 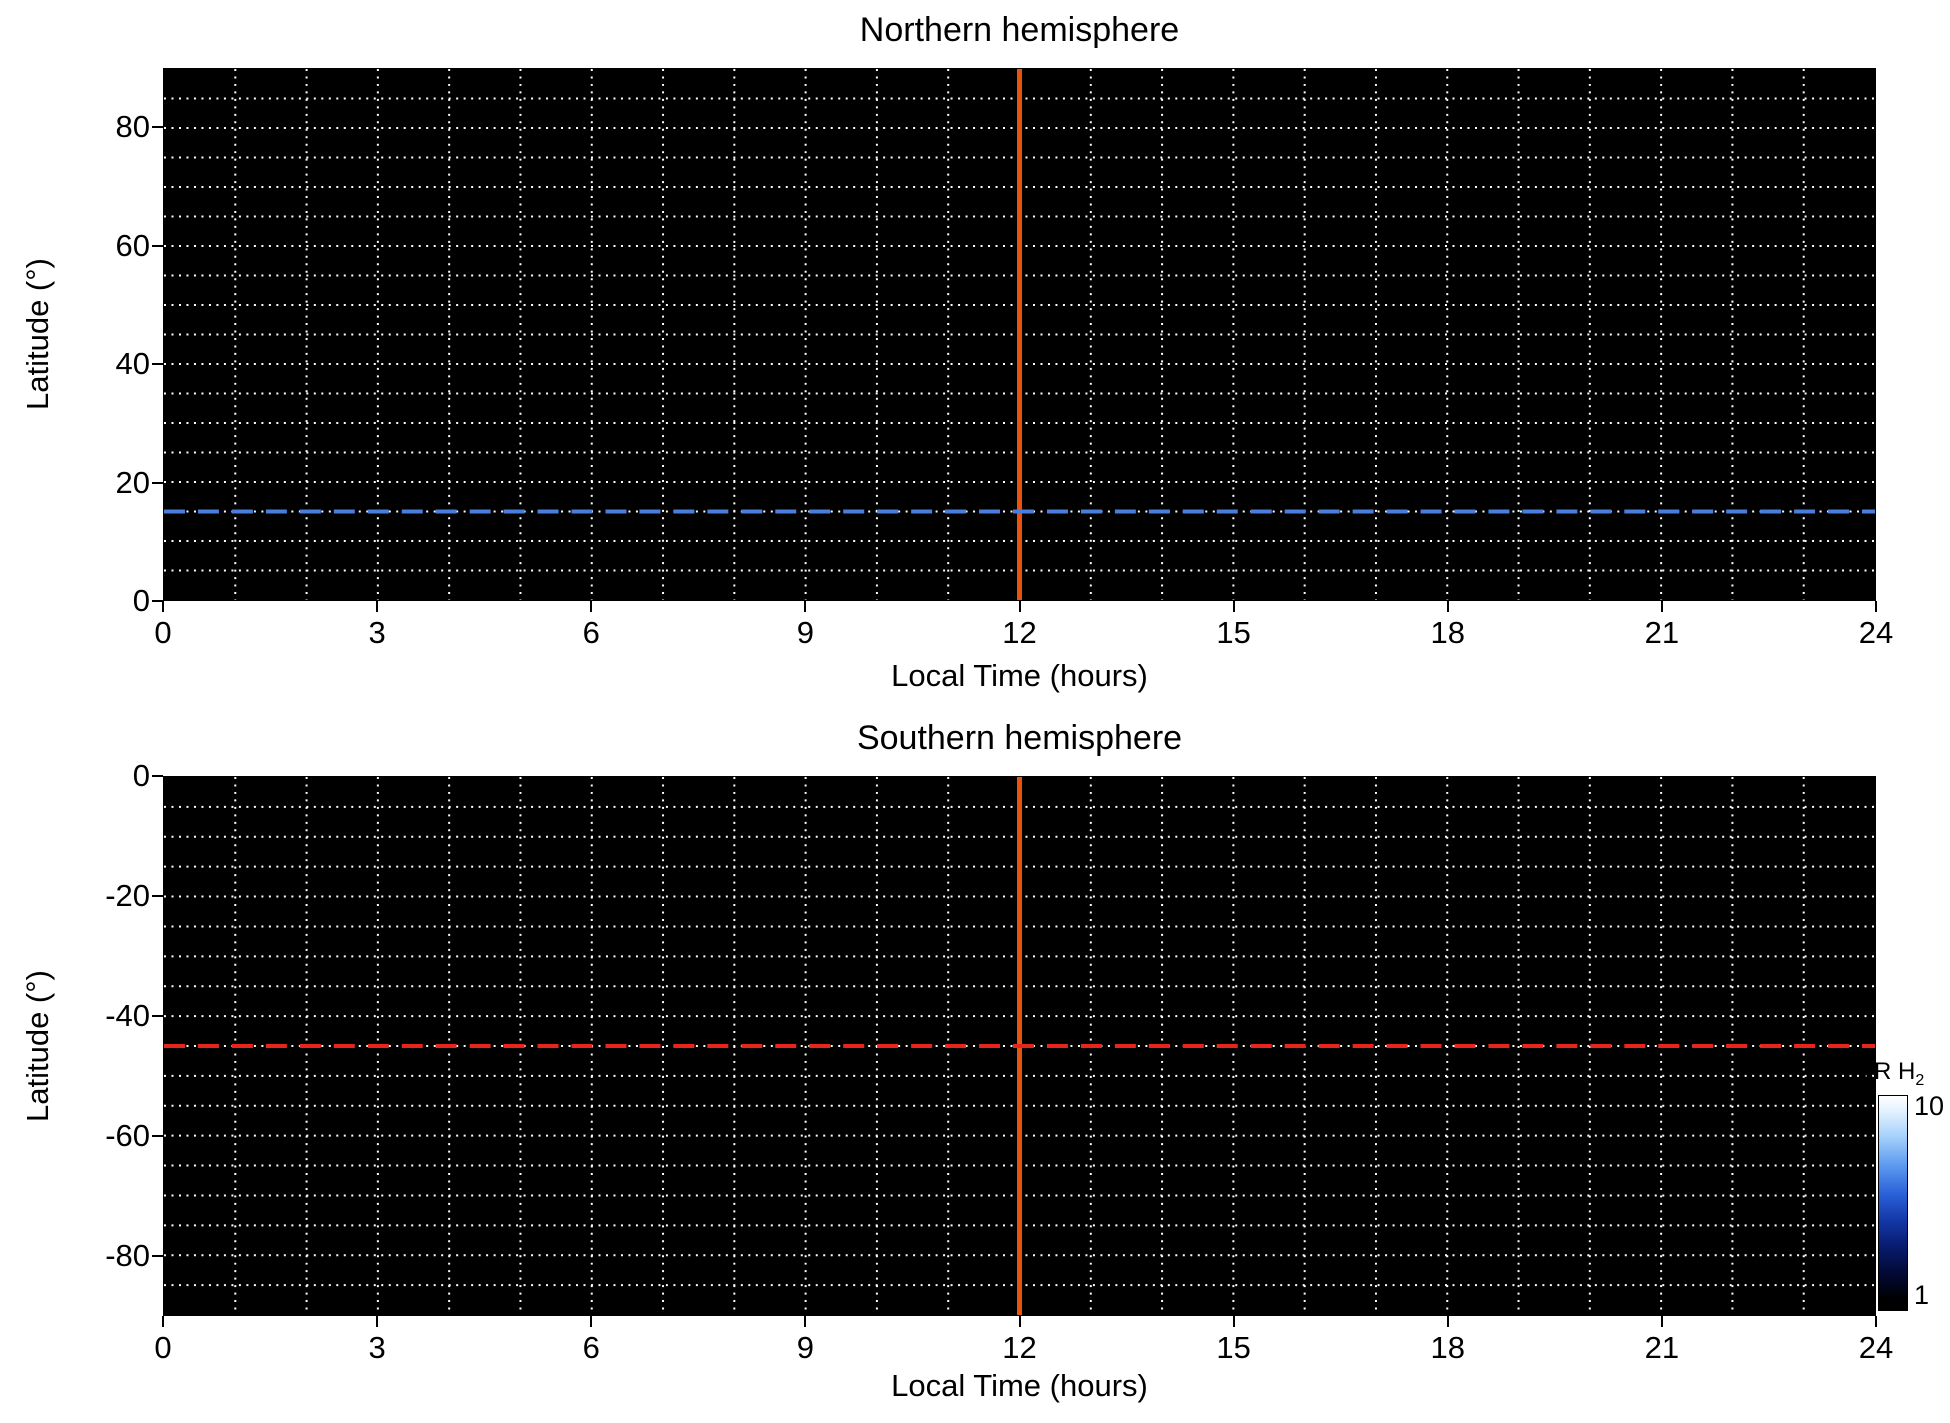 I want to click on colorbar-min-label: 1, so click(x=1922, y=1295).